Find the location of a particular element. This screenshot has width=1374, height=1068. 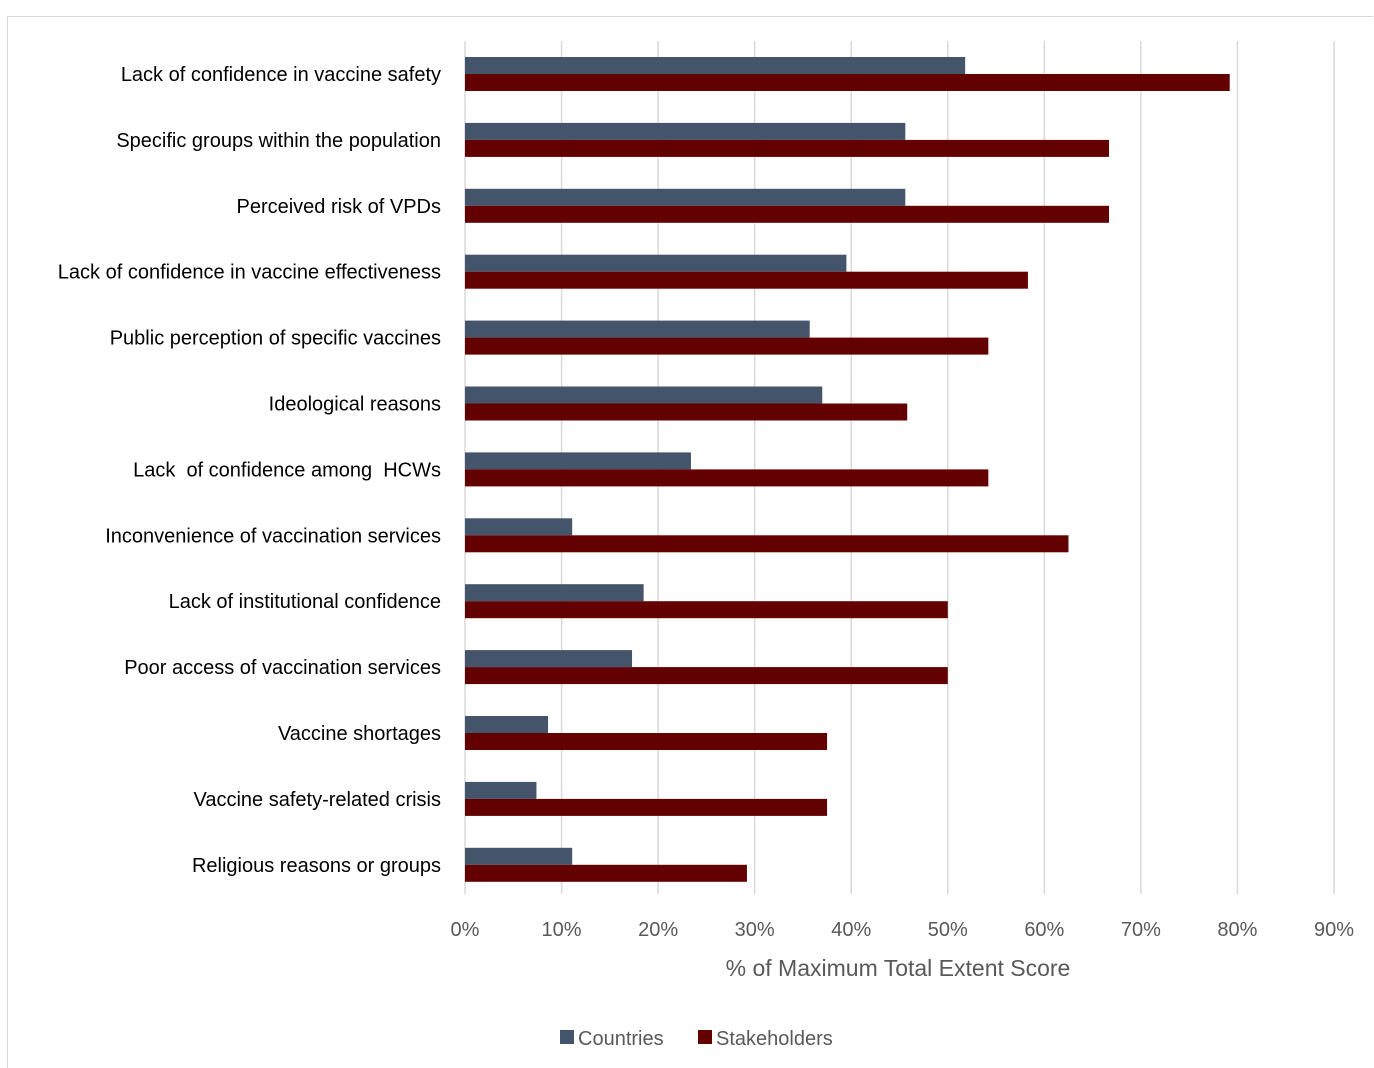

x-axis-title: % of Maximum Total Extent Score is located at coordinates (898, 968).